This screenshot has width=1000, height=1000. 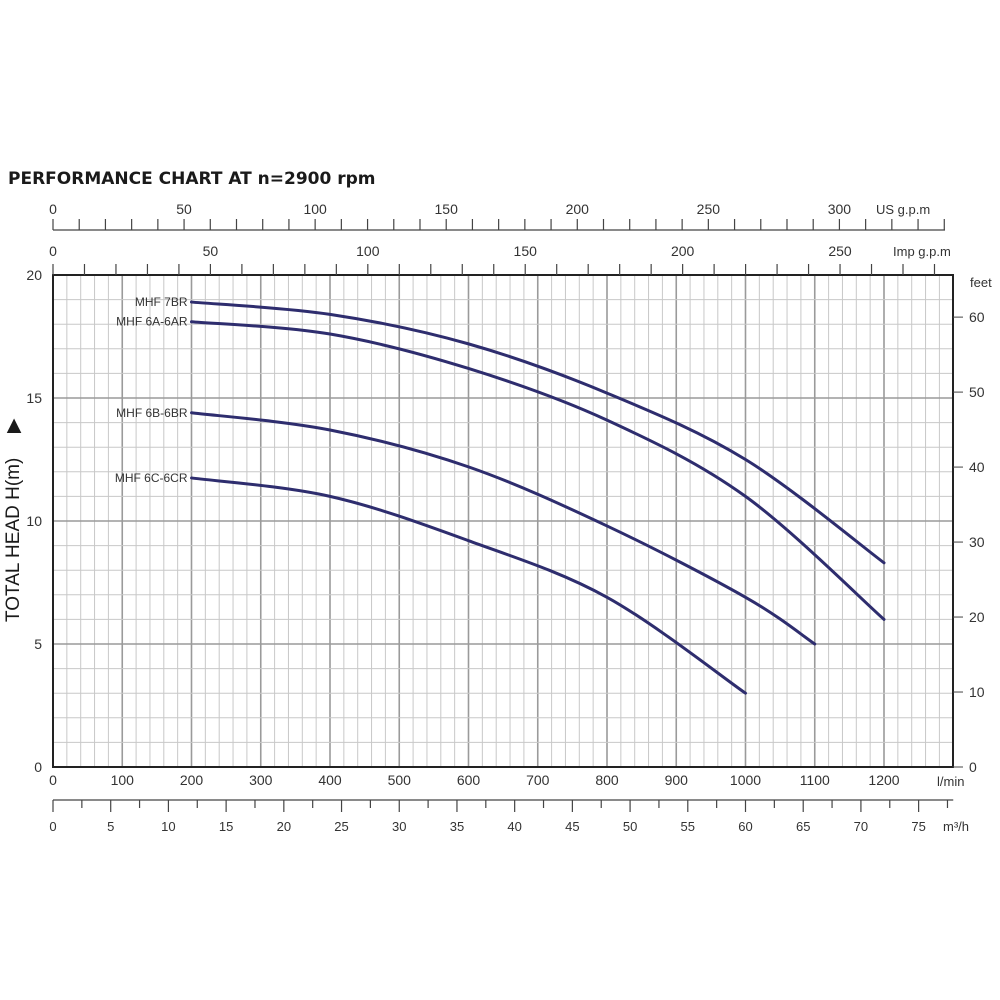 I want to click on series-label: MHF 6C-6CR, so click(x=151, y=478).